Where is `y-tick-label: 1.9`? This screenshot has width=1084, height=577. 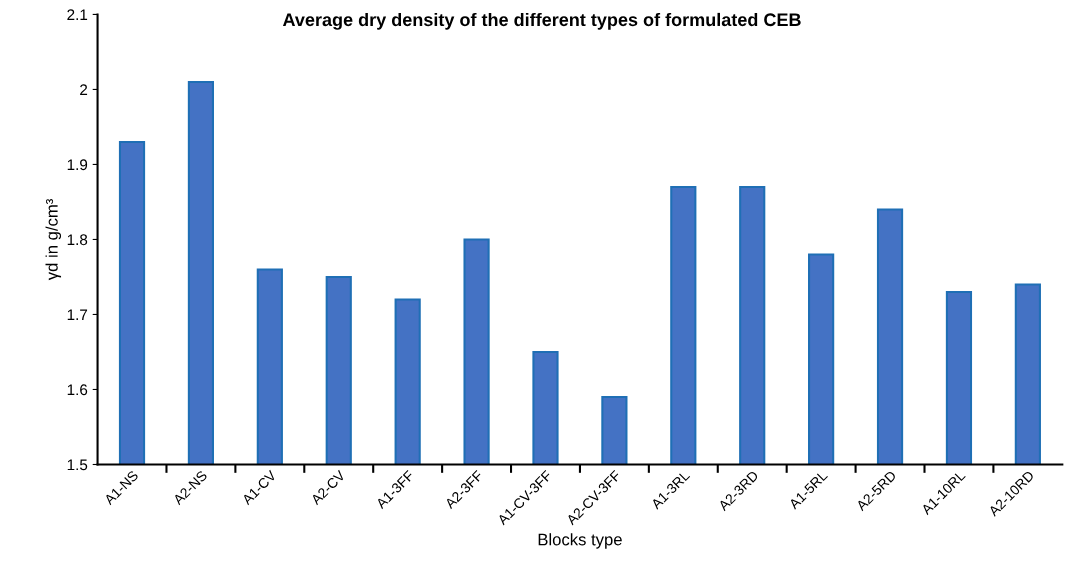 y-tick-label: 1.9 is located at coordinates (77, 165).